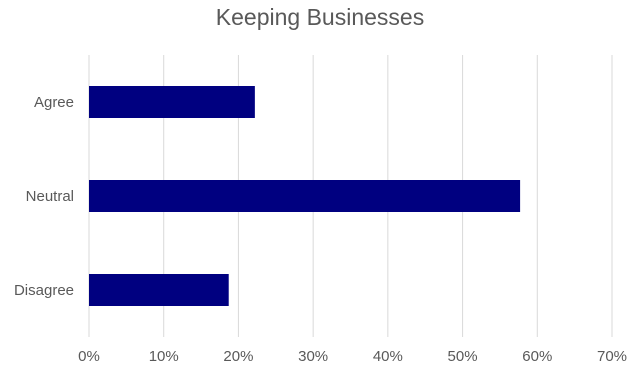 This screenshot has width=640, height=368. I want to click on chart-title: Keeping Businesses, so click(320, 17).